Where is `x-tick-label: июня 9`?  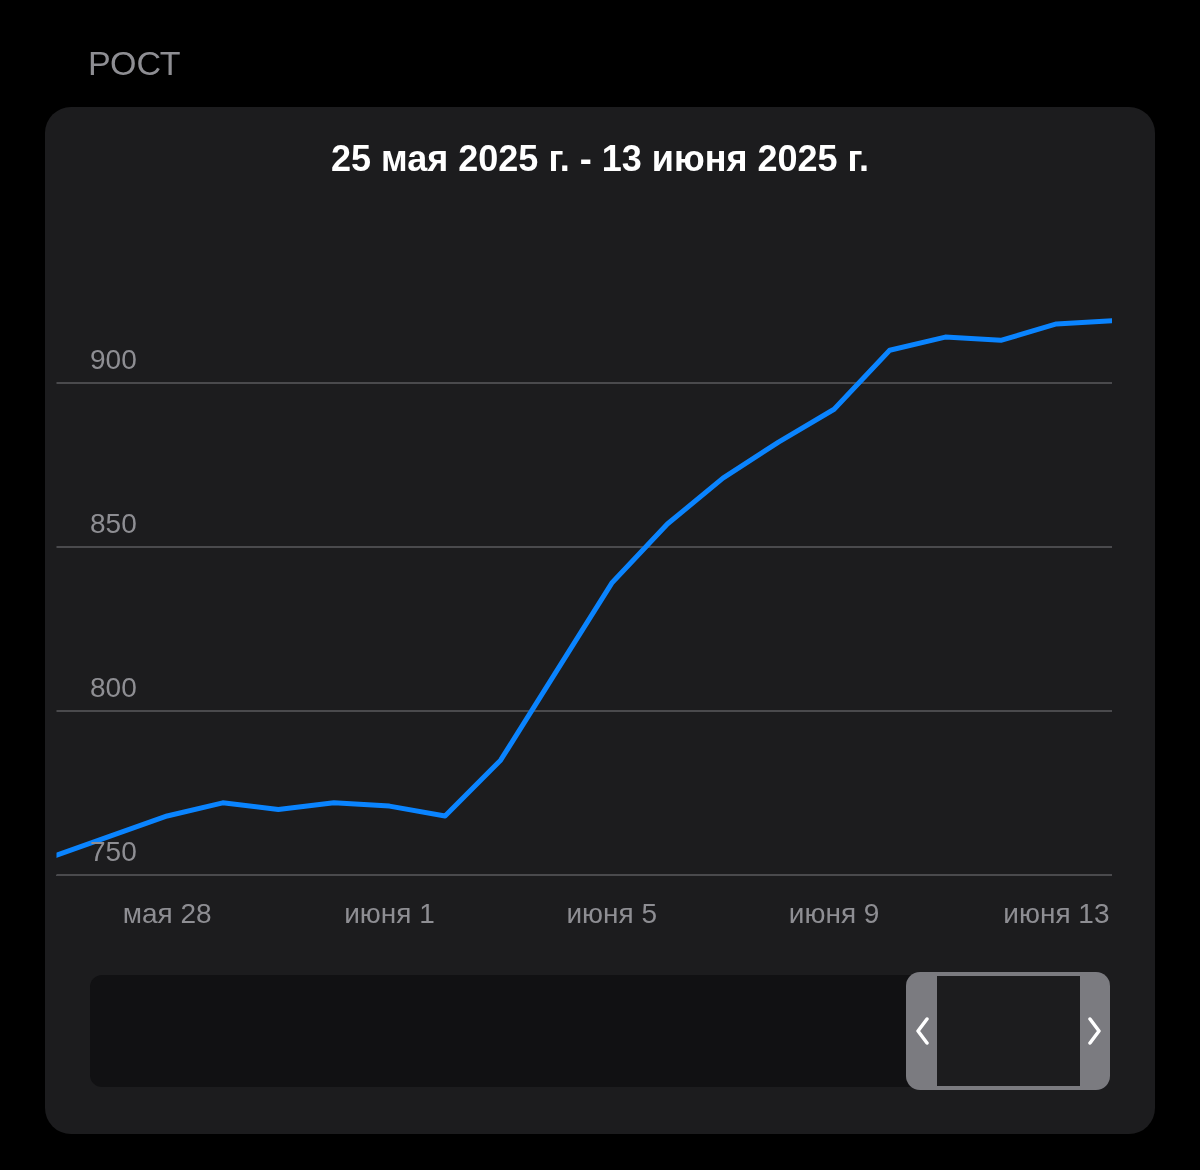 x-tick-label: июня 9 is located at coordinates (834, 913).